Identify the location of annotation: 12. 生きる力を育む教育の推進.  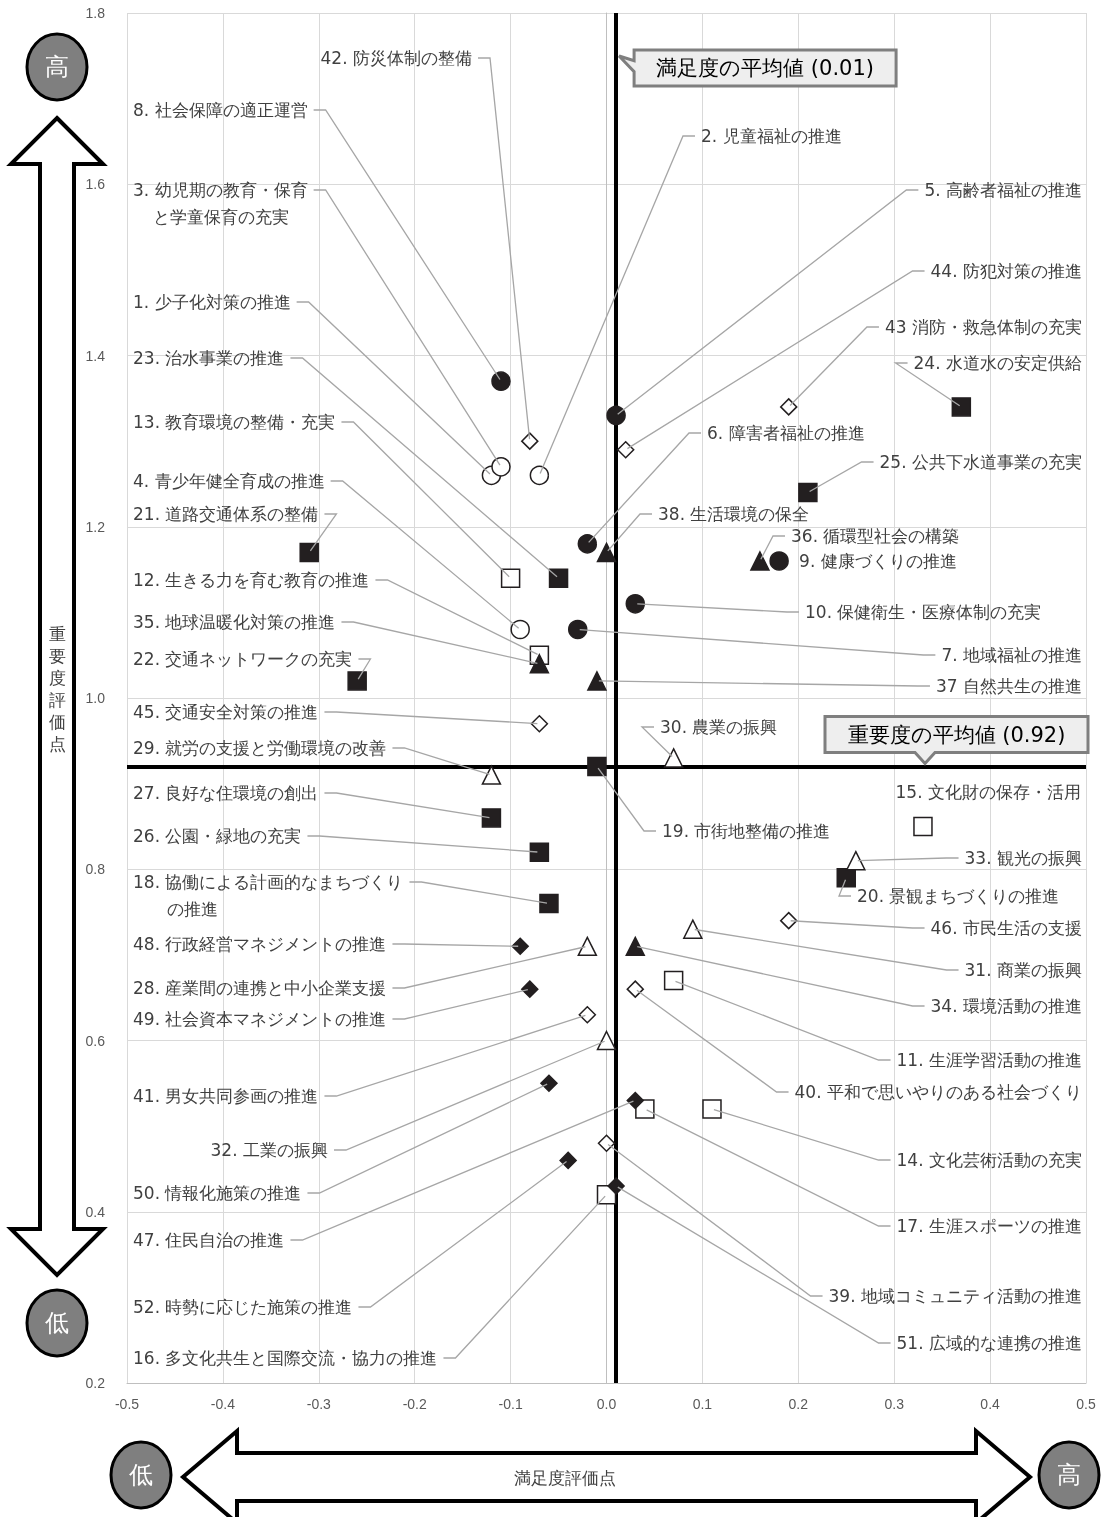
(251, 580).